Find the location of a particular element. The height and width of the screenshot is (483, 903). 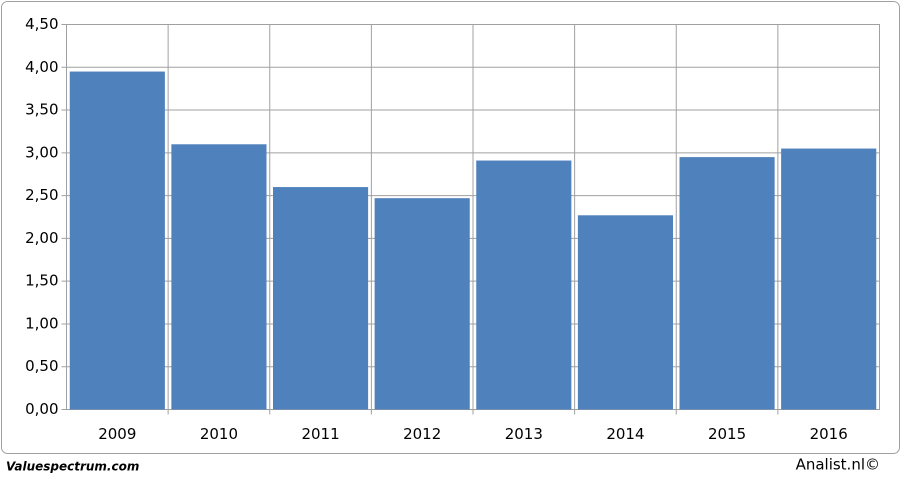

footer-right: Analist.nl© is located at coordinates (838, 465).